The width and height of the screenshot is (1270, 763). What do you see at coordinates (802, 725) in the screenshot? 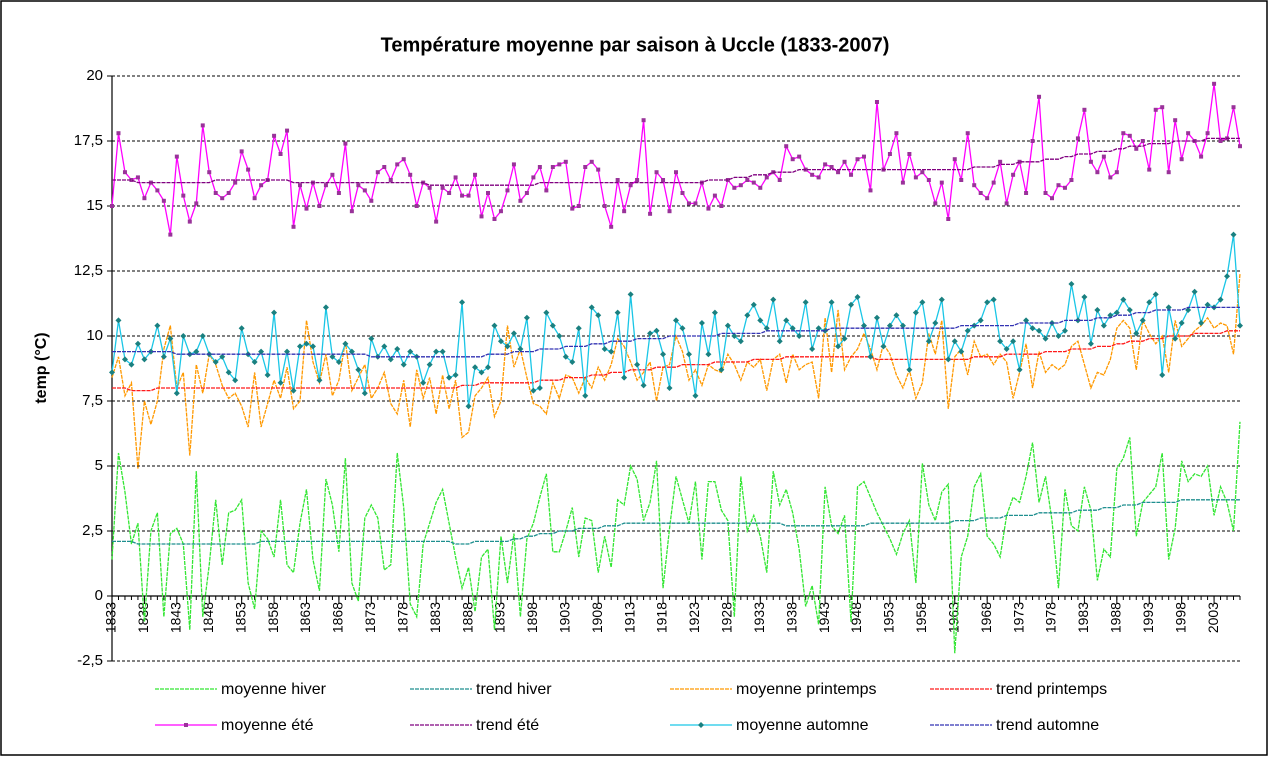
I see `legend-label: moyenne automne` at bounding box center [802, 725].